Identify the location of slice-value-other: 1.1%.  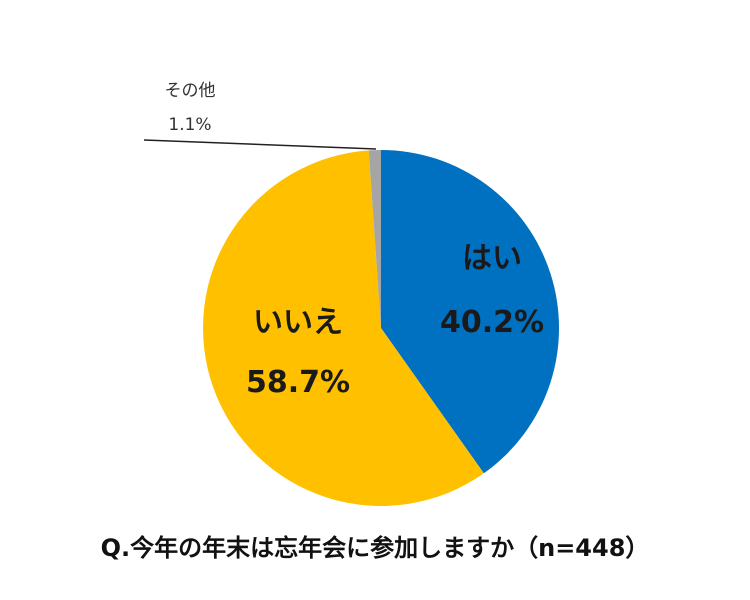
(189, 125).